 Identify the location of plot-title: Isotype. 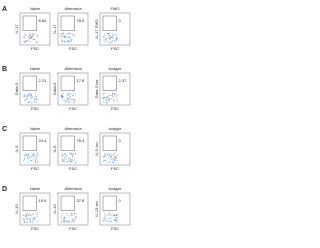
(116, 188).